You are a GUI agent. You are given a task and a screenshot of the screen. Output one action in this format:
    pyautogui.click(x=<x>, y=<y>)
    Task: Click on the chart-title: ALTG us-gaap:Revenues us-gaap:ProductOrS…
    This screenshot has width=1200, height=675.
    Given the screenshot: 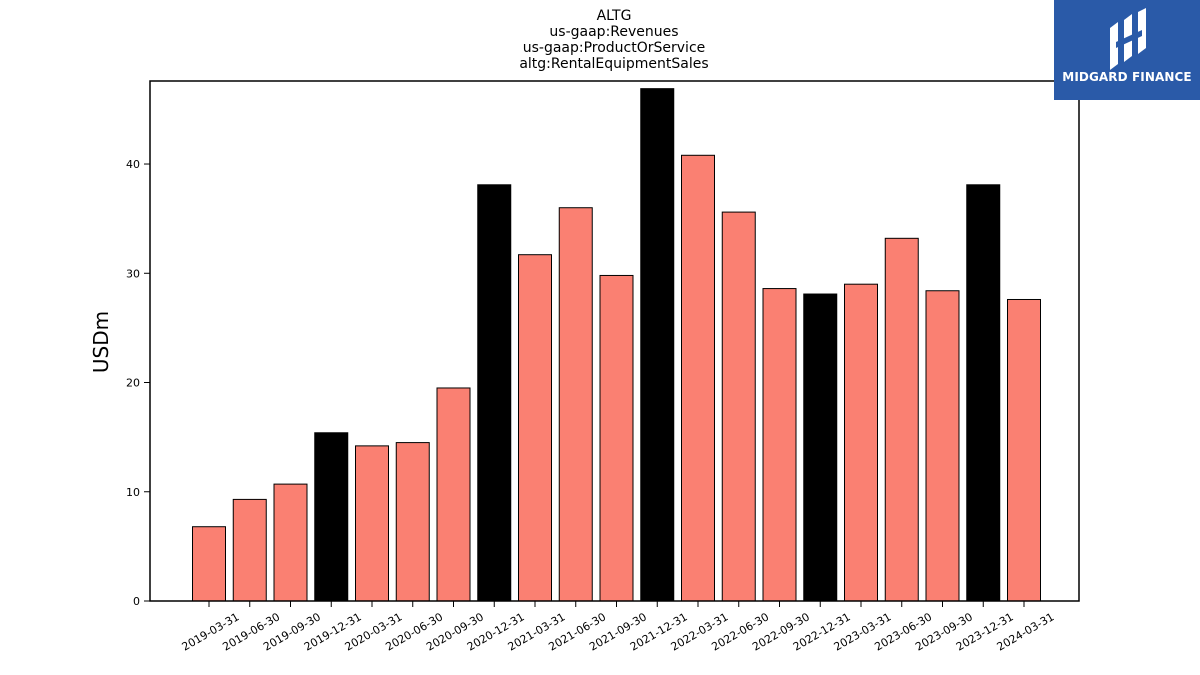 What is the action you would take?
    pyautogui.click(x=613, y=40)
    